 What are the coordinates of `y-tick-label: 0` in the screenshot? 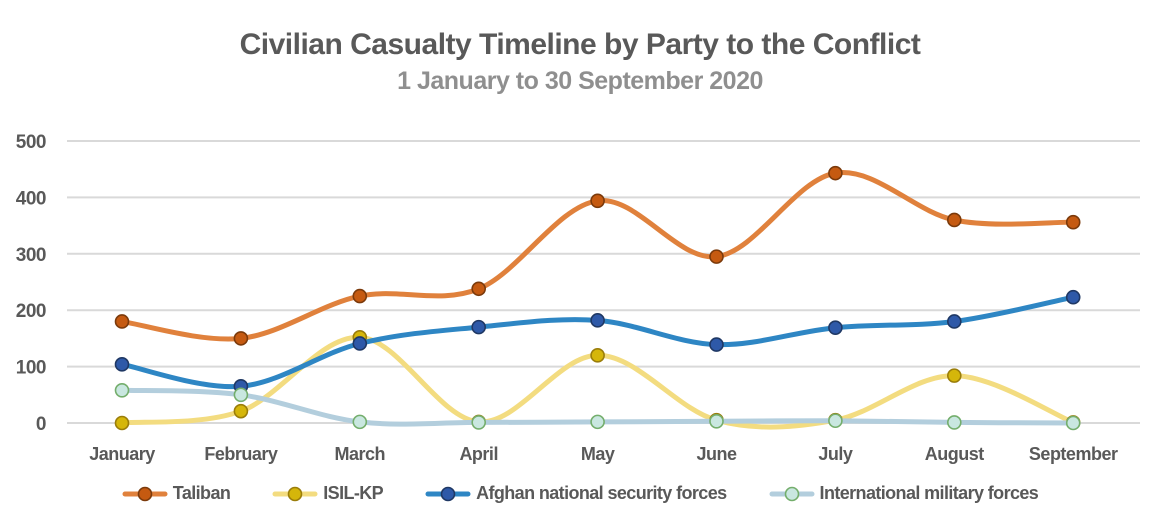 It's located at (41, 424).